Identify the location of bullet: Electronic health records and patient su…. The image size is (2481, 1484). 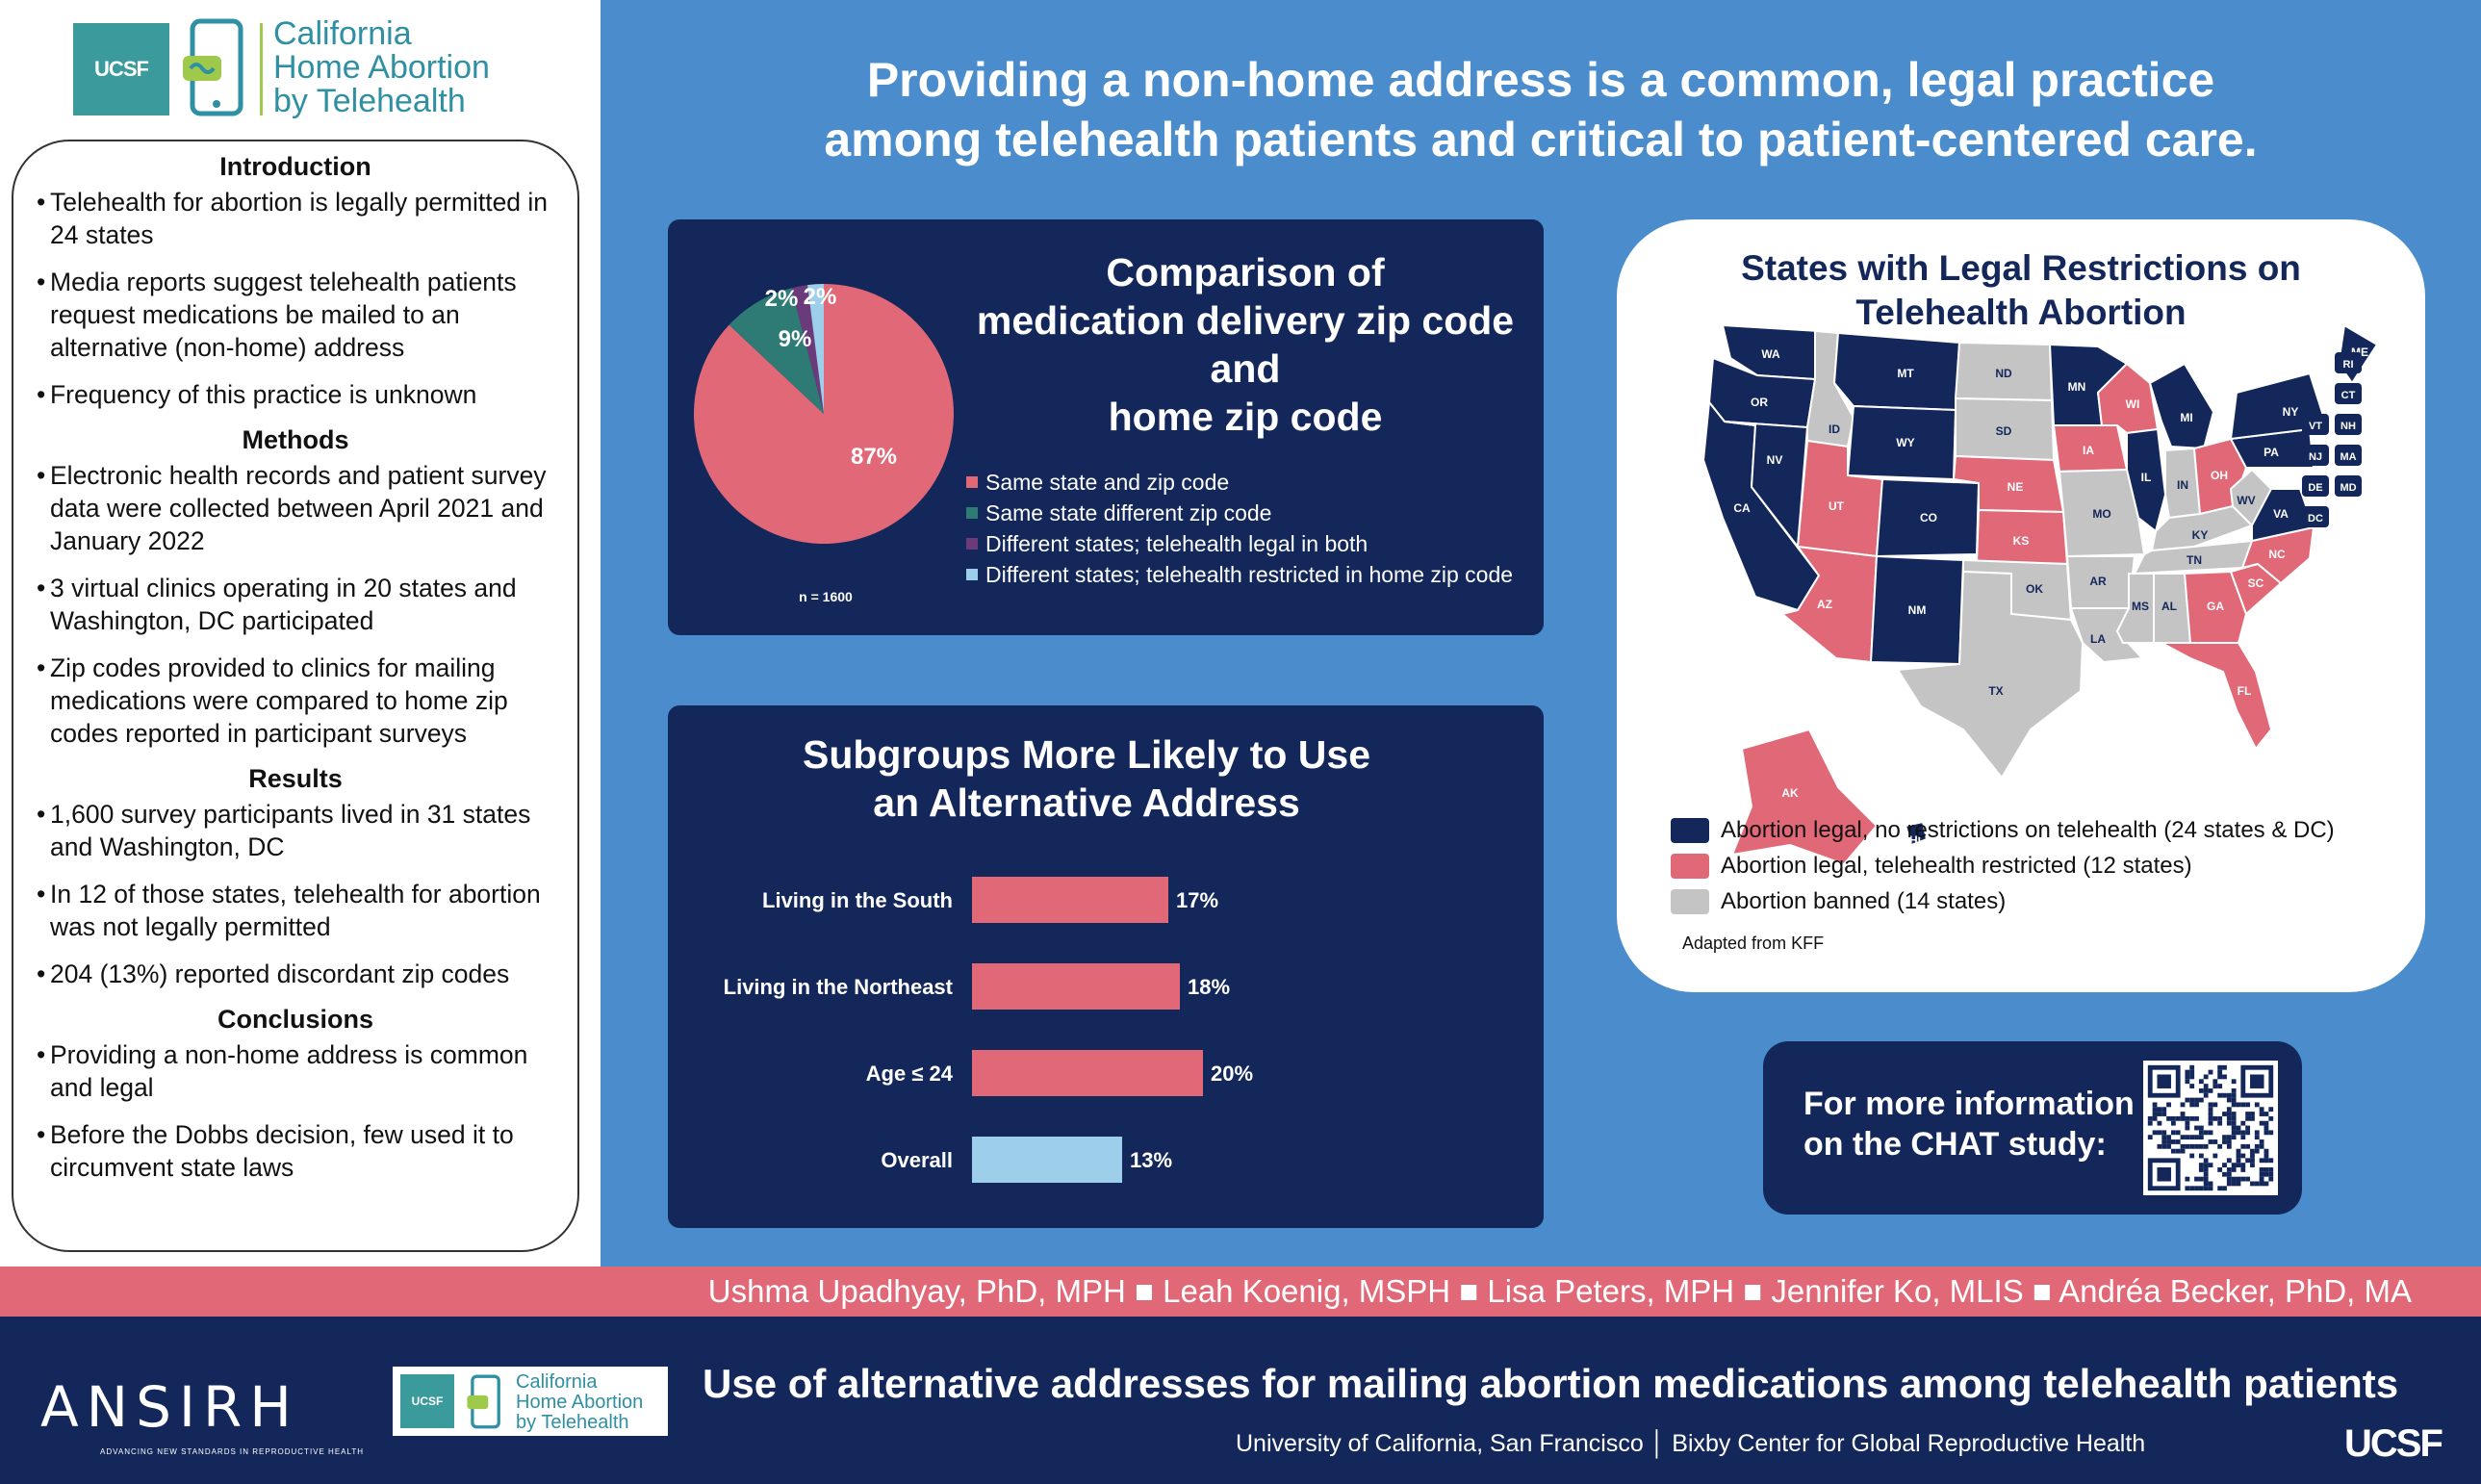
(295, 508).